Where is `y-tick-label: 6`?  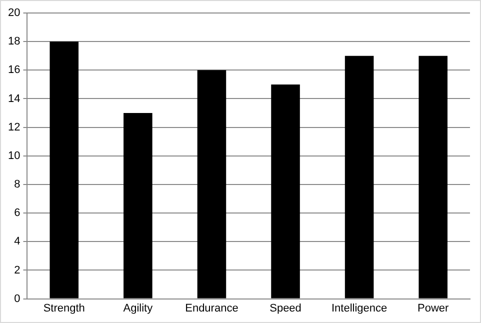 y-tick-label: 6 is located at coordinates (17, 213).